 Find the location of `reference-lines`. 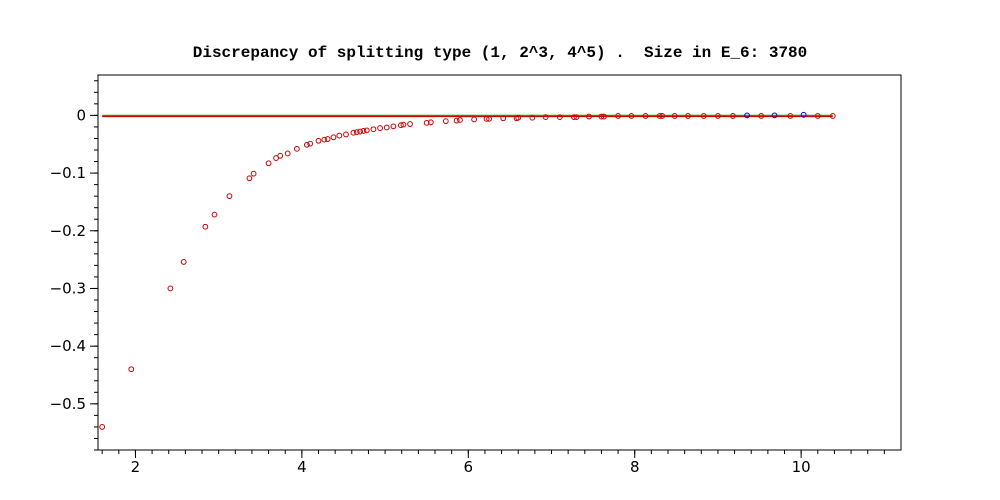

reference-lines is located at coordinates (467, 116).